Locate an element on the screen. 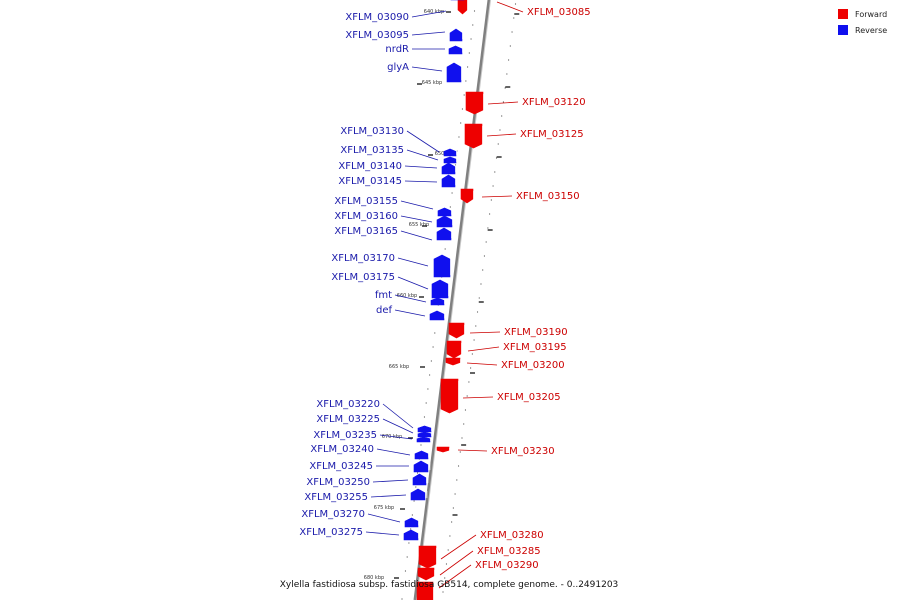  gene-label: XFLM_03130 is located at coordinates (372, 131).